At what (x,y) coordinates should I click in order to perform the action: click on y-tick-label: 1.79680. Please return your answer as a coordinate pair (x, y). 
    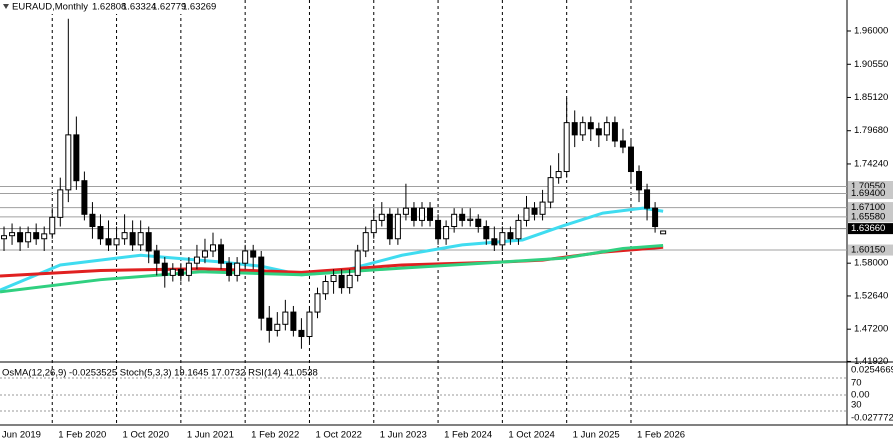
    Looking at the image, I should click on (871, 130).